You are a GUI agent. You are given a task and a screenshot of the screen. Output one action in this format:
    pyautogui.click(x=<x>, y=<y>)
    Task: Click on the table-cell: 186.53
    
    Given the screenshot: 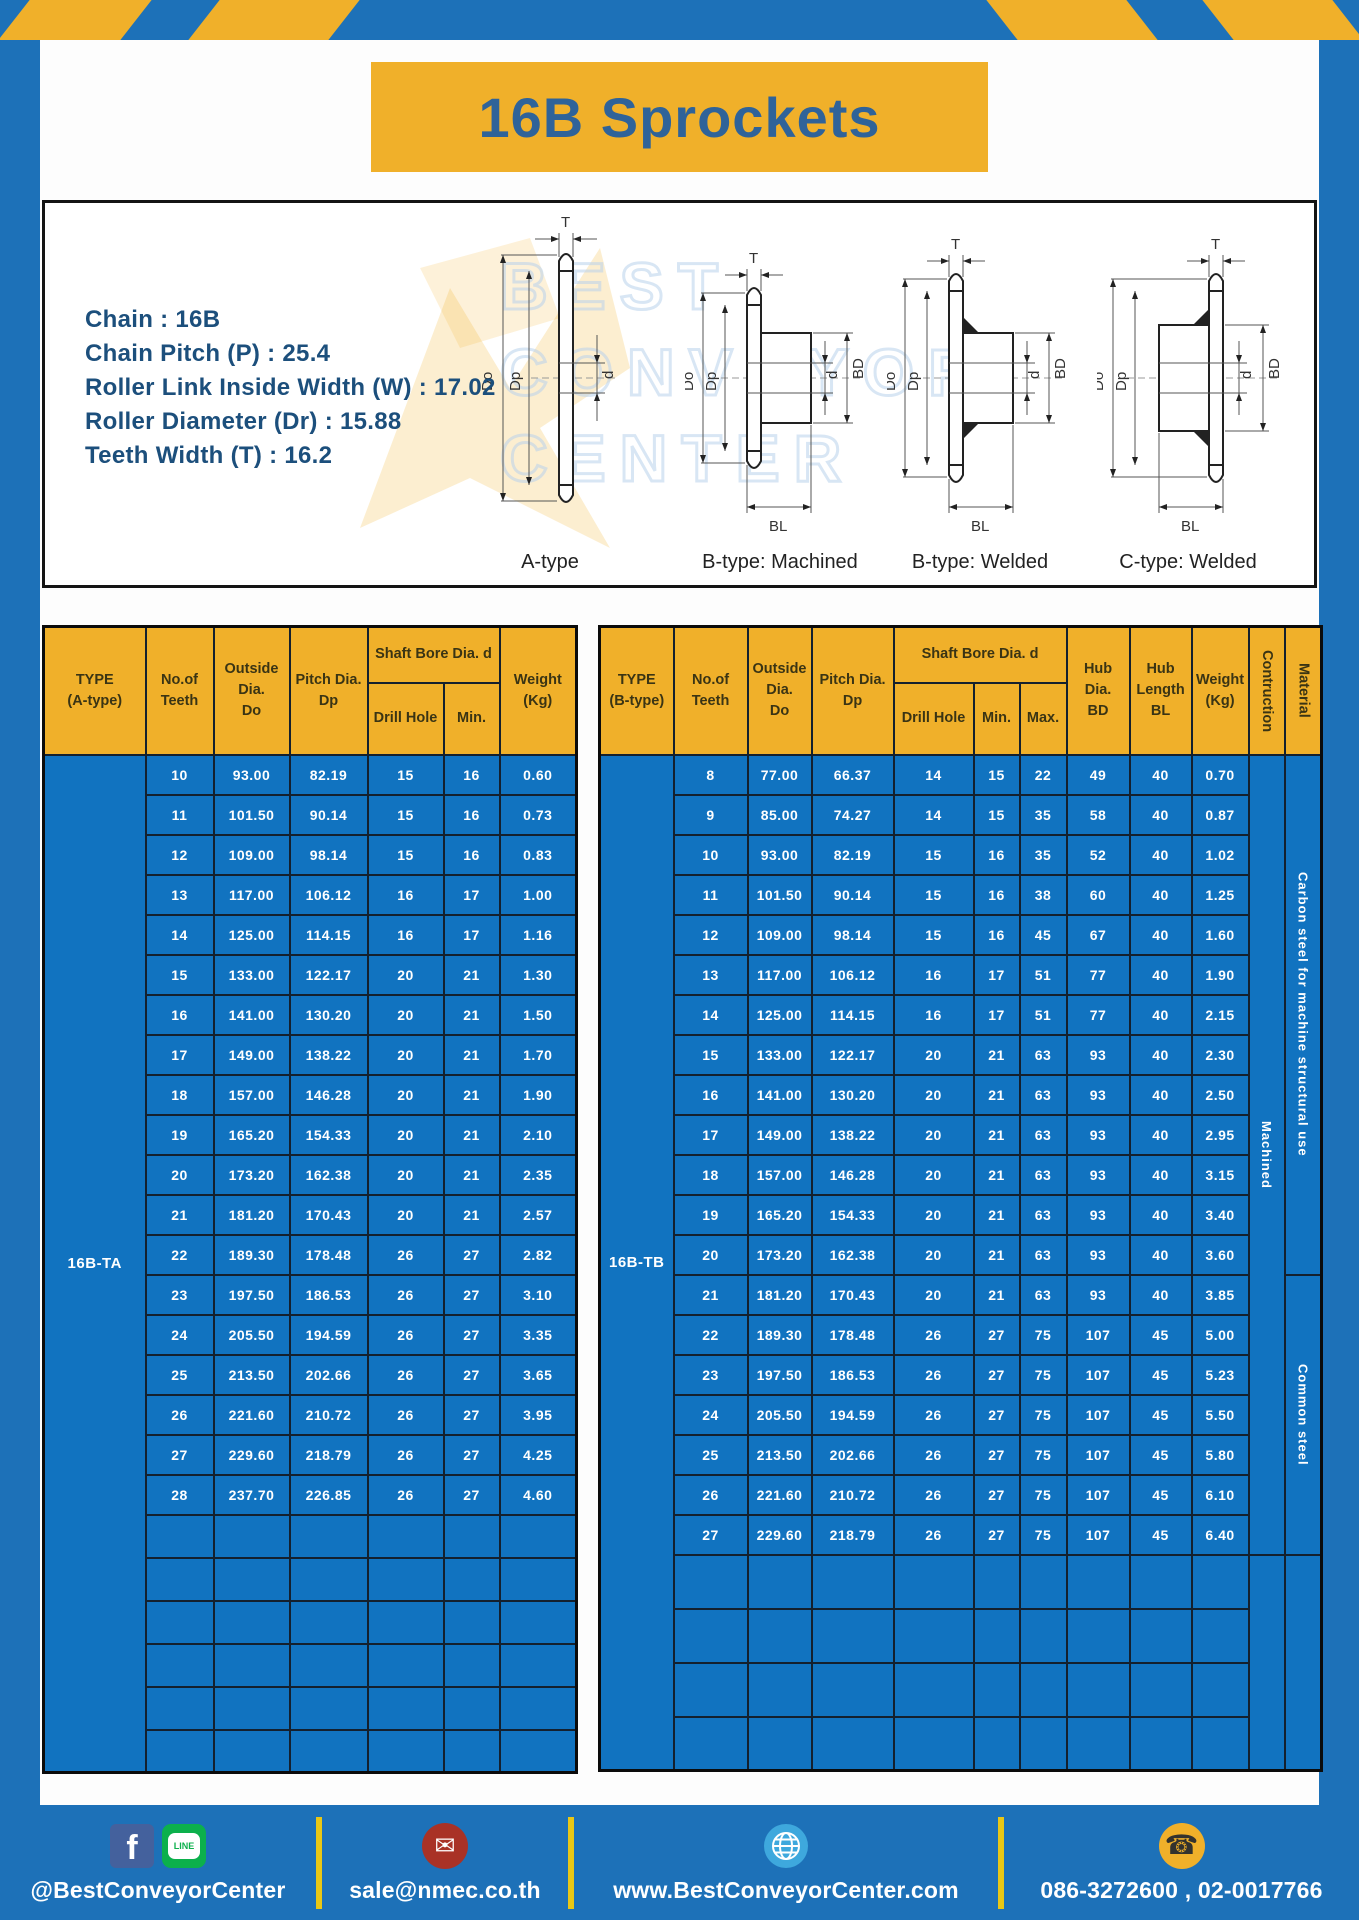 What is the action you would take?
    pyautogui.click(x=328, y=1294)
    